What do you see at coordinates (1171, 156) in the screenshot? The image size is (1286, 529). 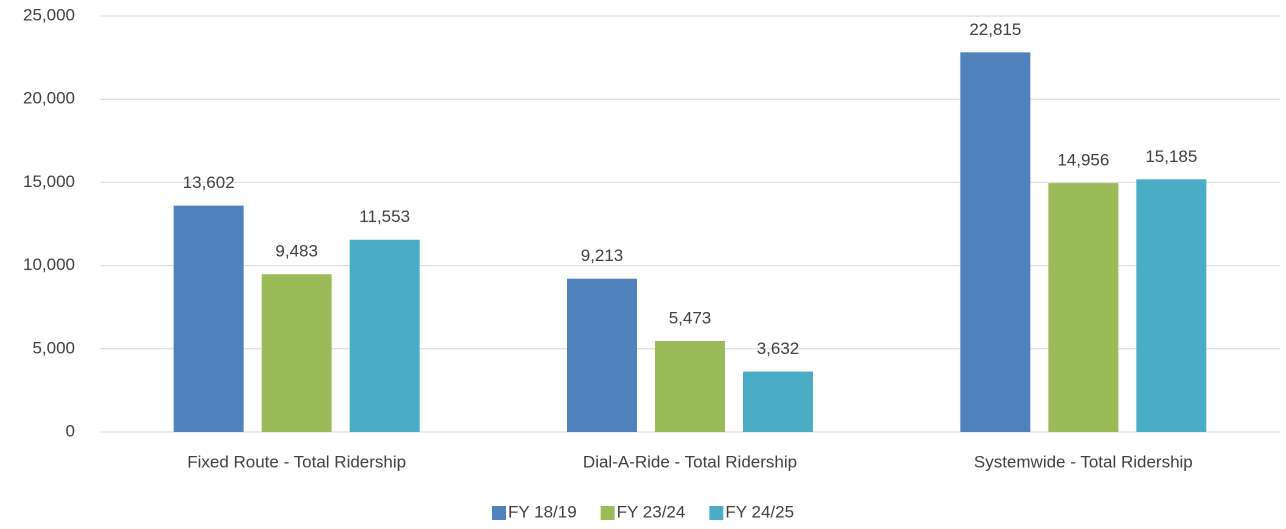 I see `data-label: 15,185` at bounding box center [1171, 156].